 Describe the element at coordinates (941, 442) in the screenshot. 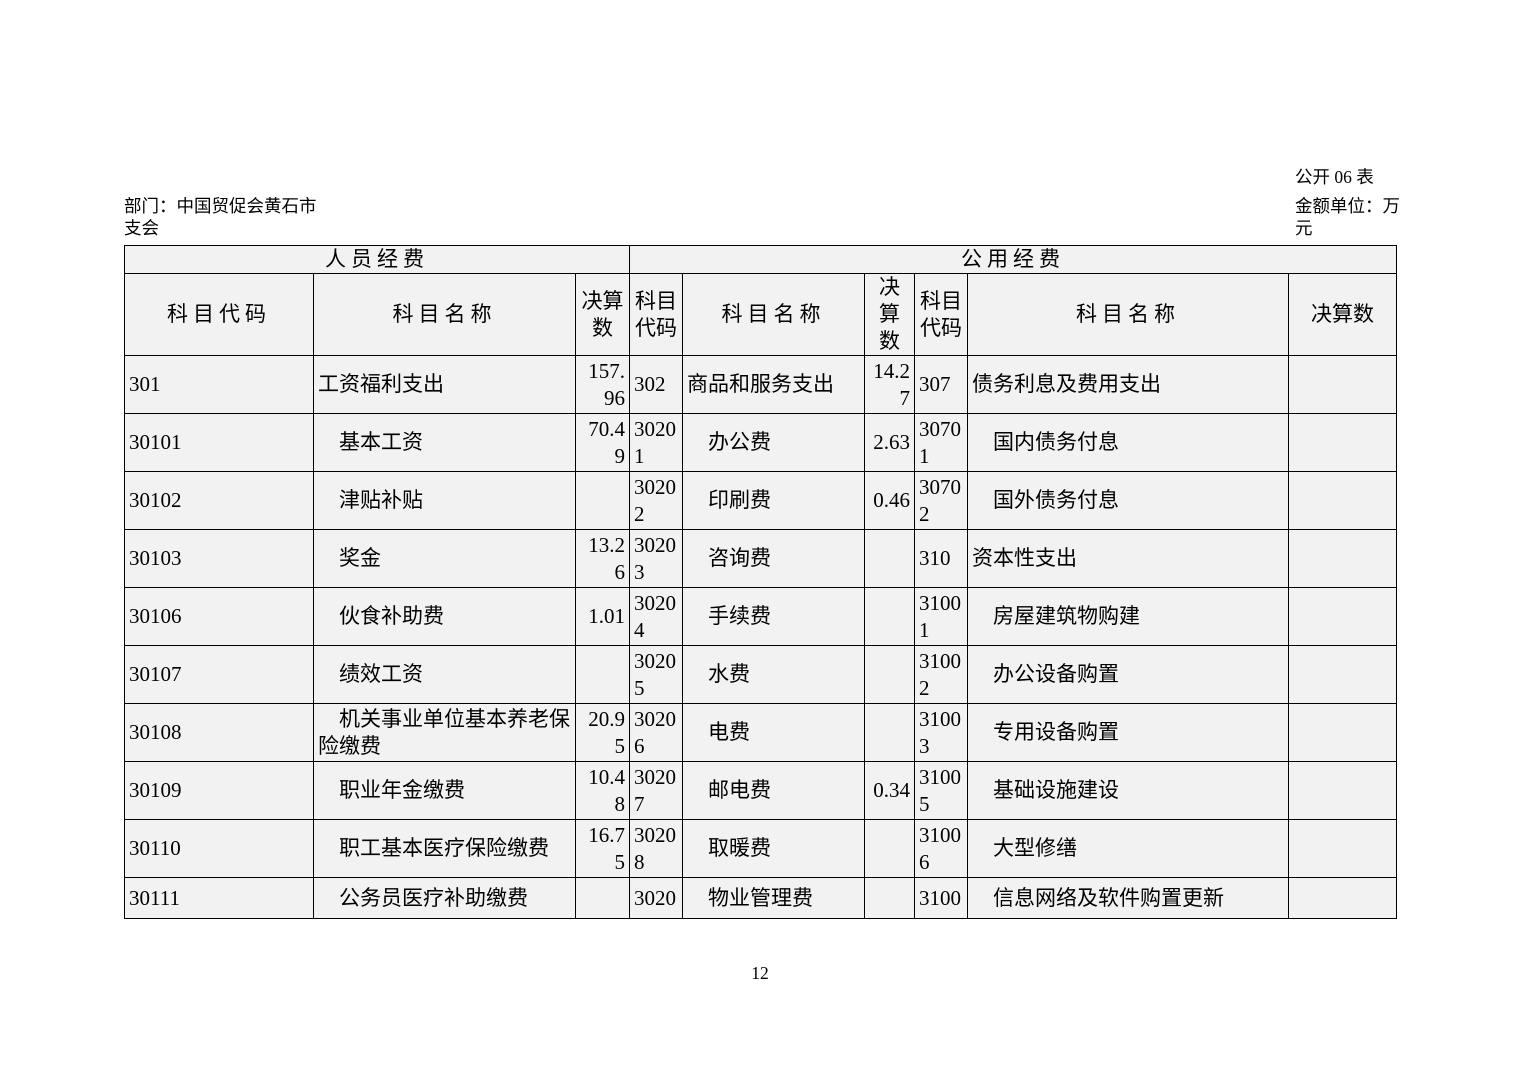

I see `subject-code-cell: 30701` at that location.